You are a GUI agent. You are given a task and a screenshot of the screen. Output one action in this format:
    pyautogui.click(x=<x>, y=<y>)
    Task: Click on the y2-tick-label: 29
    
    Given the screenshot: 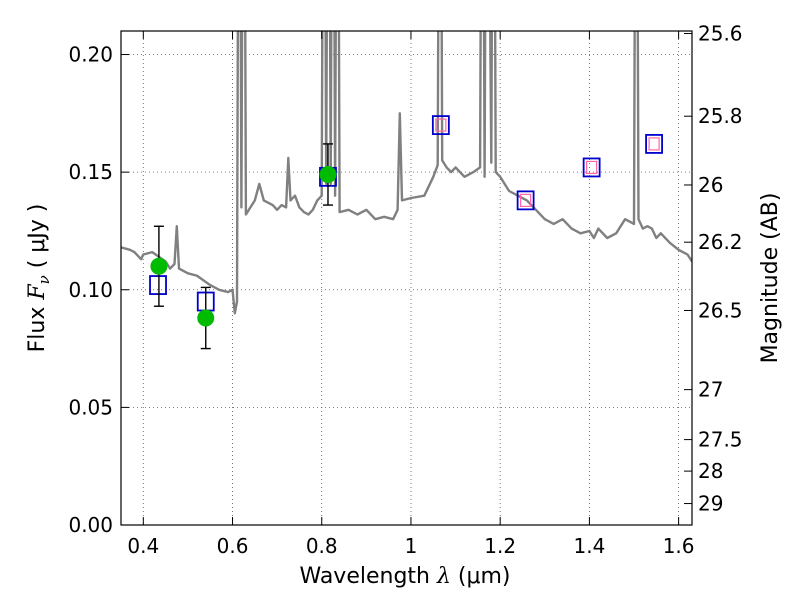 What is the action you would take?
    pyautogui.click(x=710, y=504)
    